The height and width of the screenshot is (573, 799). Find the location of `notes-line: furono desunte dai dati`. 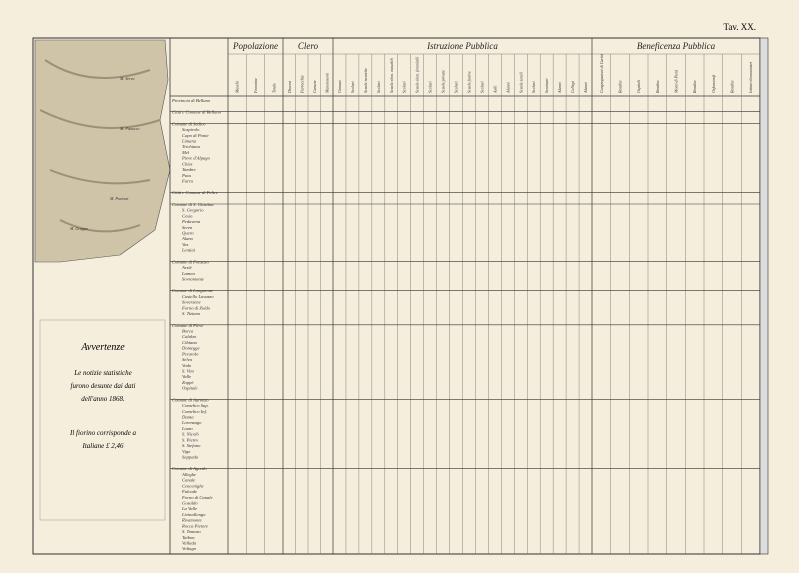

notes-line: furono desunte dai dati is located at coordinates (103, 386).